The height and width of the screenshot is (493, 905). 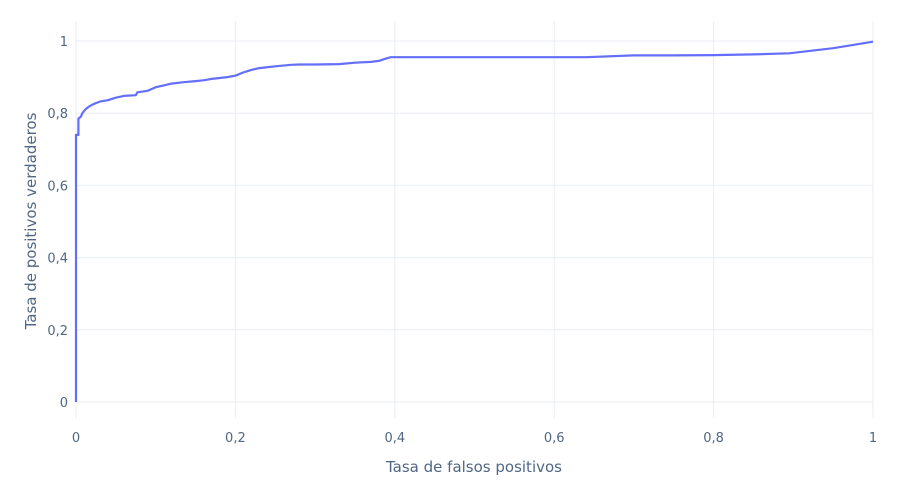 What do you see at coordinates (64, 42) in the screenshot?
I see `y-tick-label: 1` at bounding box center [64, 42].